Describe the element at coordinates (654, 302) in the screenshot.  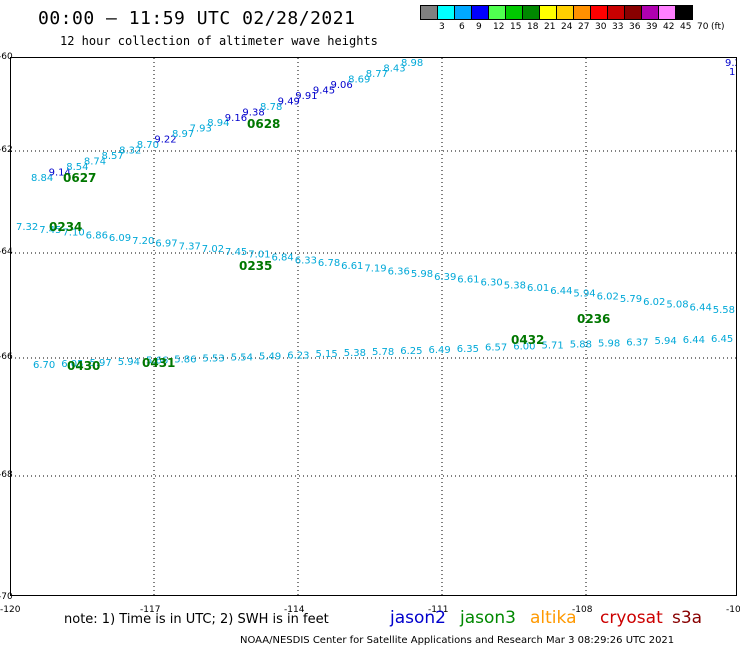
I see `wave-height-value: 6.02` at that location.